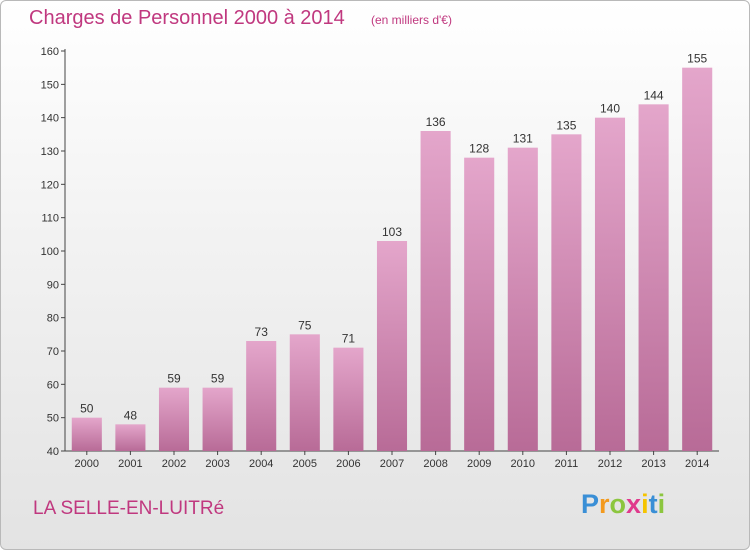 The width and height of the screenshot is (750, 550). I want to click on x-tick-label-2000: 2000, so click(87, 464).